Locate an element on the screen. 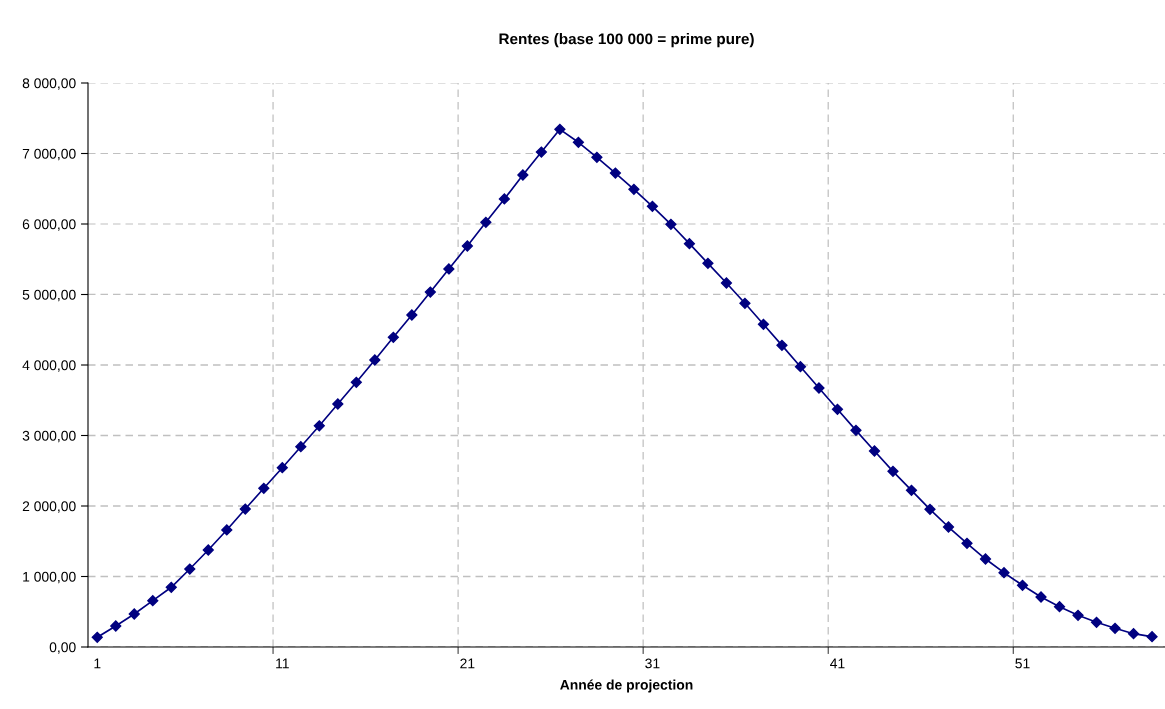 The height and width of the screenshot is (709, 1165). x-tick-label: 21 is located at coordinates (467, 663).